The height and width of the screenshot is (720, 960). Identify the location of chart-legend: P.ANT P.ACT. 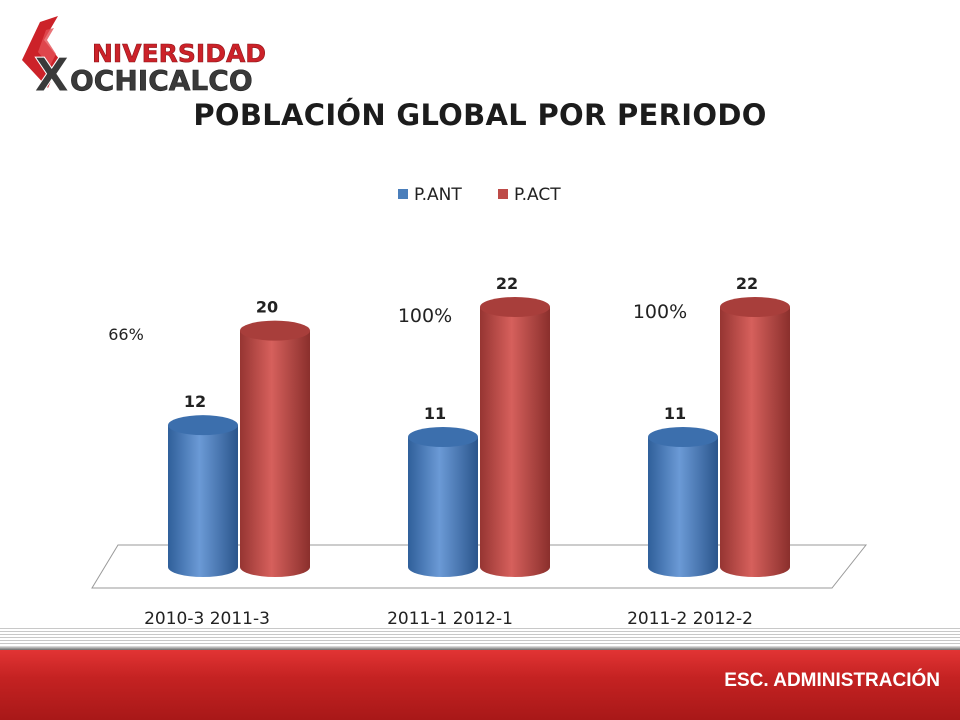
(479, 195).